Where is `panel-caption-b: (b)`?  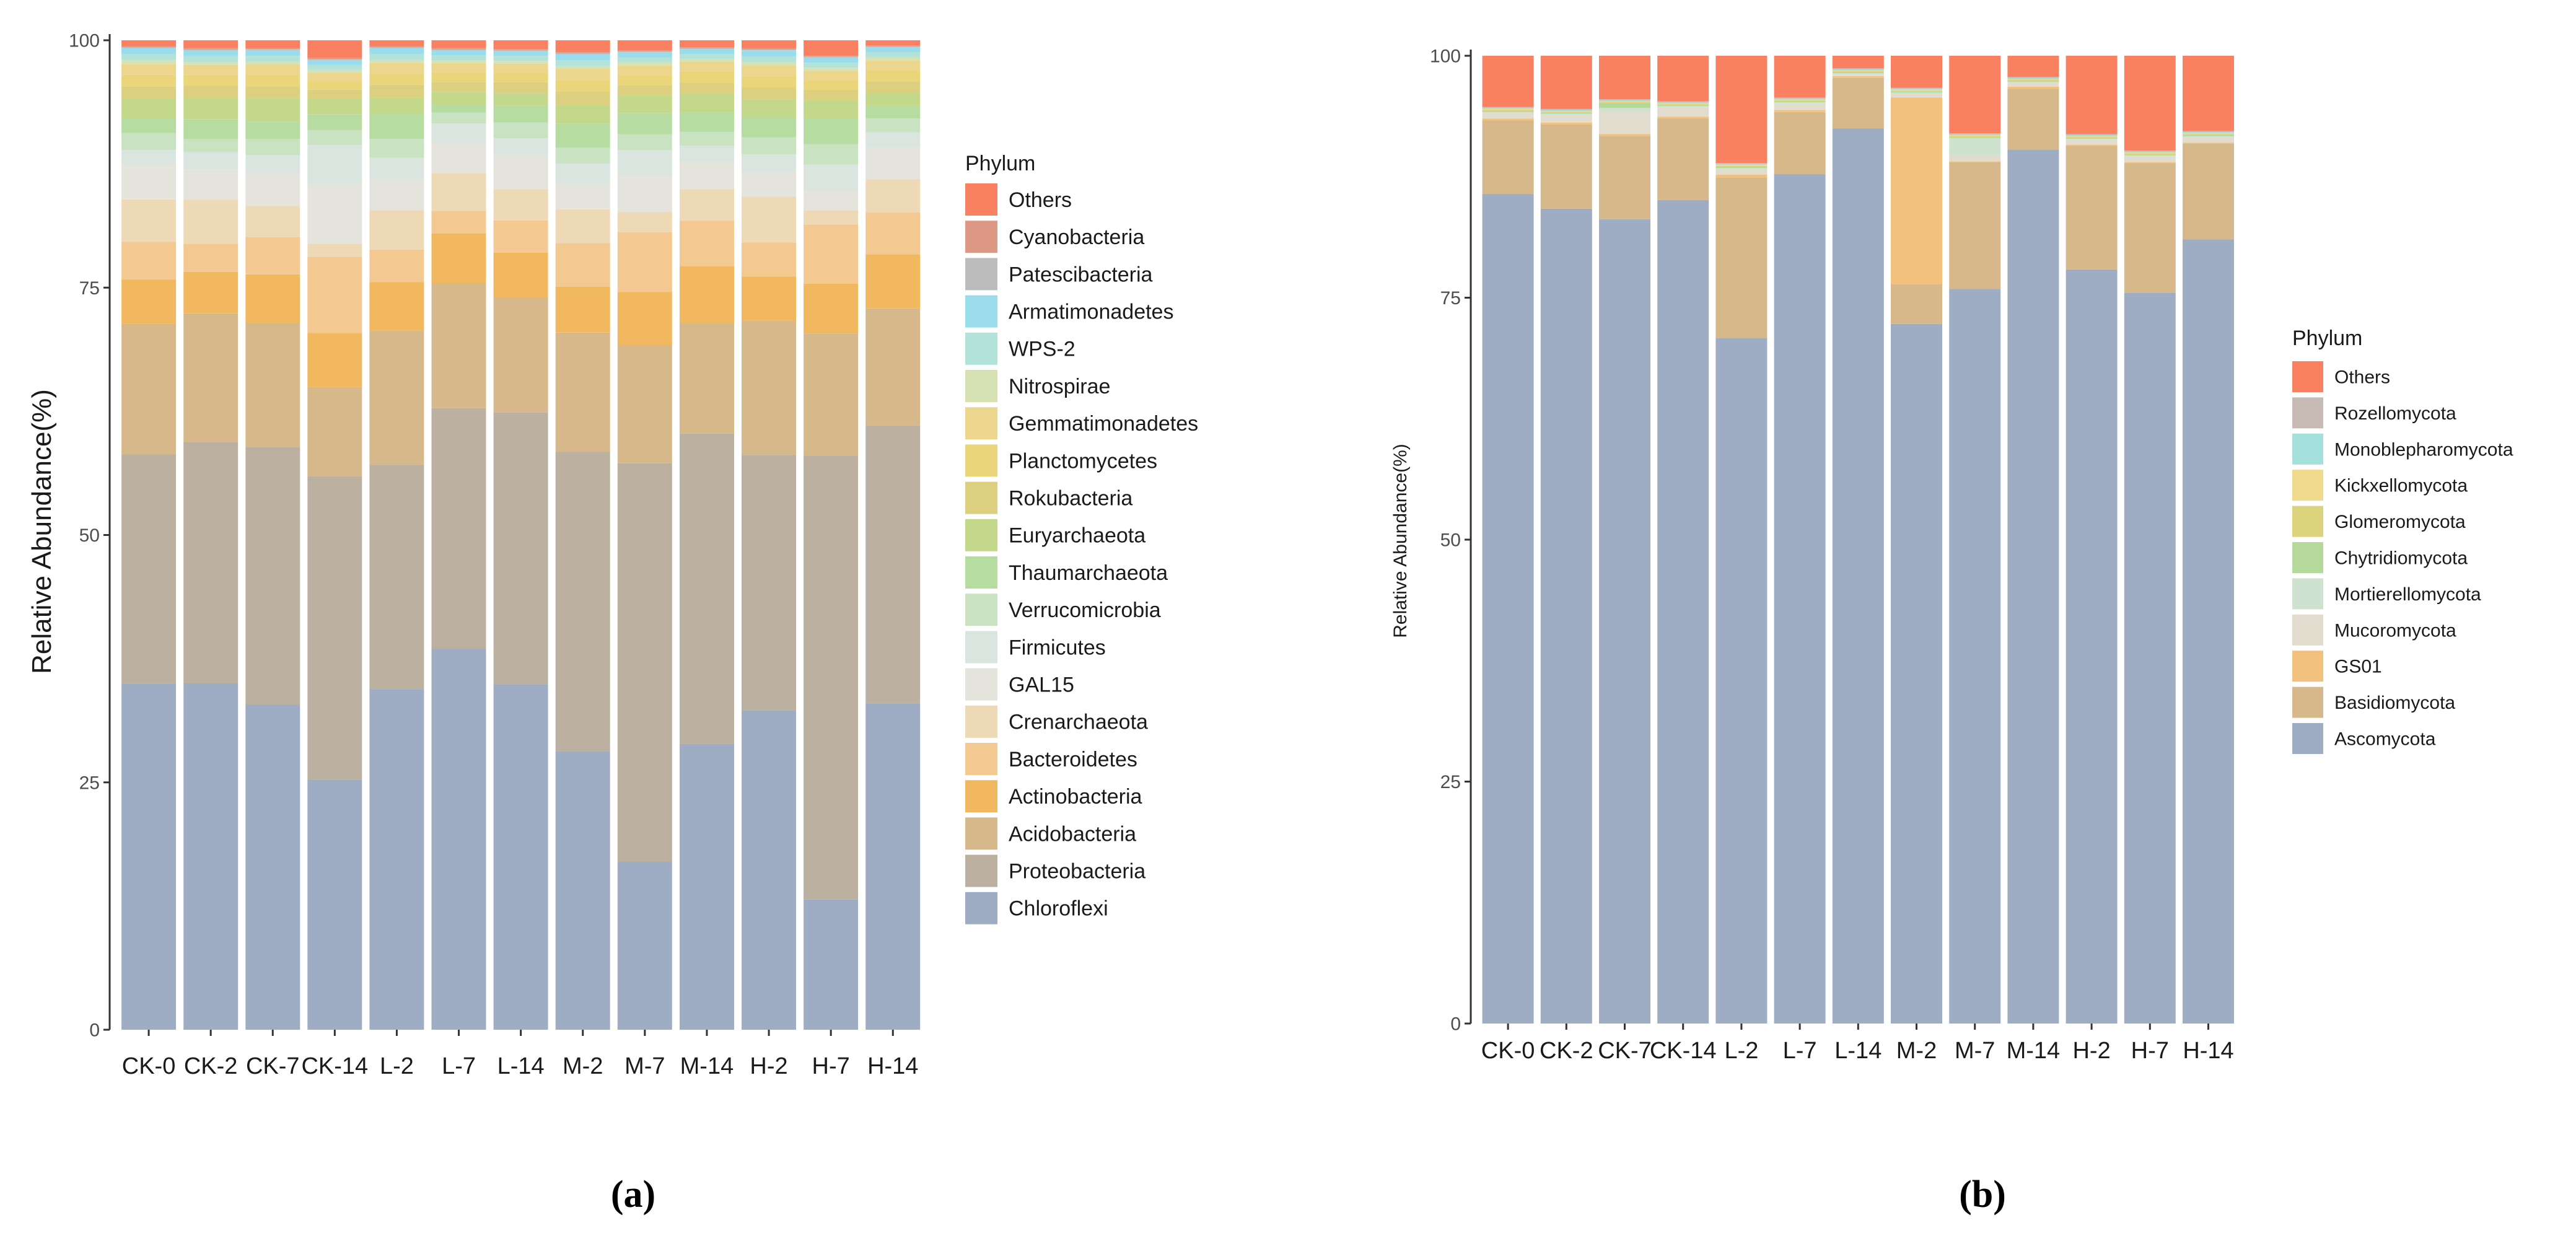 panel-caption-b: (b) is located at coordinates (1982, 1194).